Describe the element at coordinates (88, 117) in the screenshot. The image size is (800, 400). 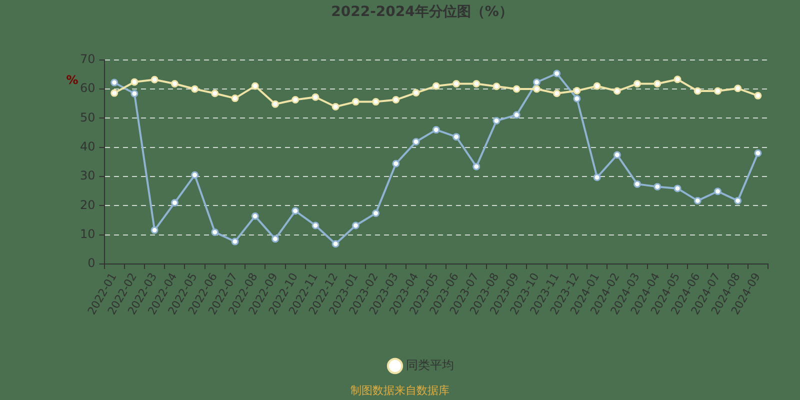
I see `y-tick-label: 50` at that location.